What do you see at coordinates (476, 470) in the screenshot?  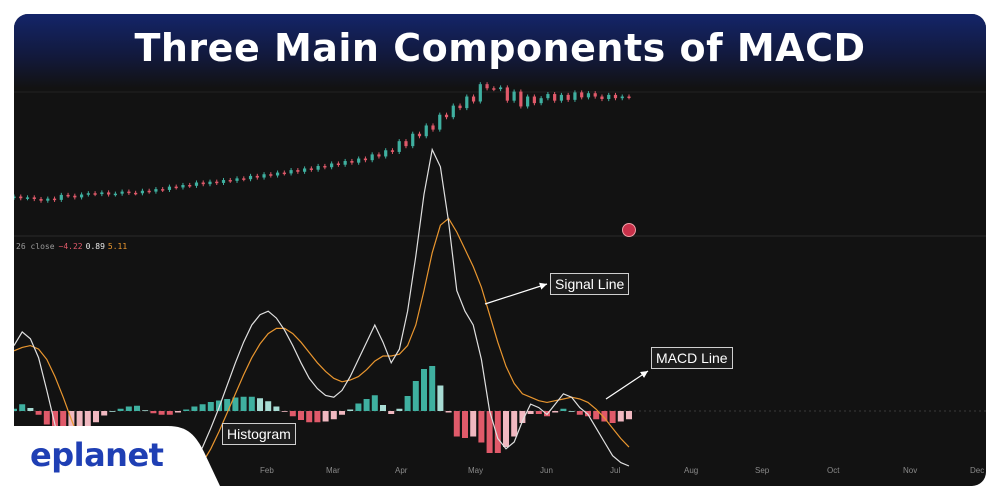 I see `x-tick-label: May` at bounding box center [476, 470].